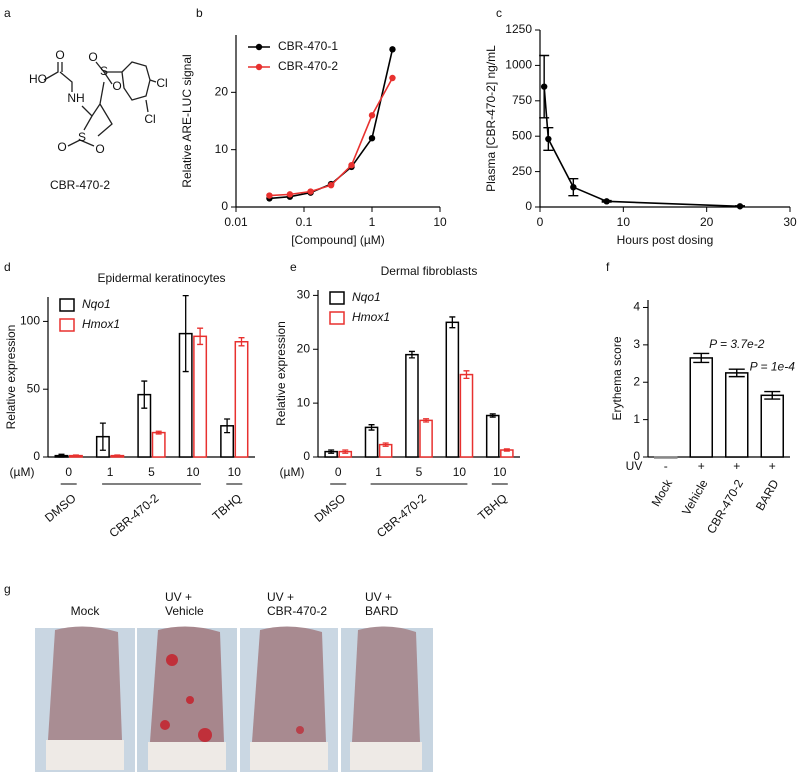 Image resolution: width=800 pixels, height=774 pixels. Describe the element at coordinates (636, 419) in the screenshot. I see `y-tick-label: 1` at that location.